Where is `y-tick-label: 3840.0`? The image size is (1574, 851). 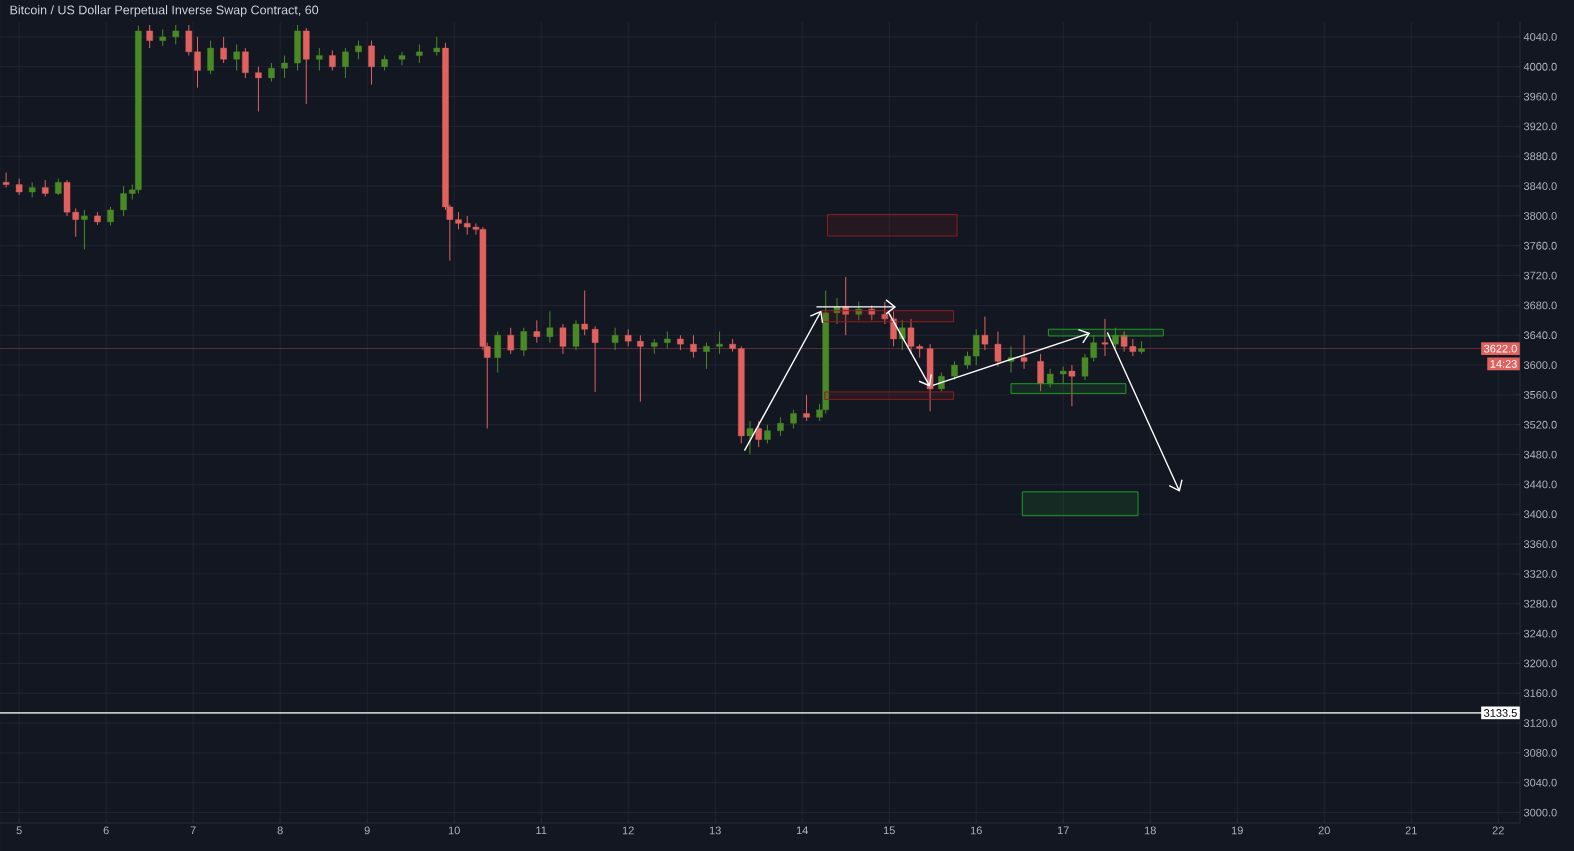
y-tick-label: 3840.0 is located at coordinates (1540, 186).